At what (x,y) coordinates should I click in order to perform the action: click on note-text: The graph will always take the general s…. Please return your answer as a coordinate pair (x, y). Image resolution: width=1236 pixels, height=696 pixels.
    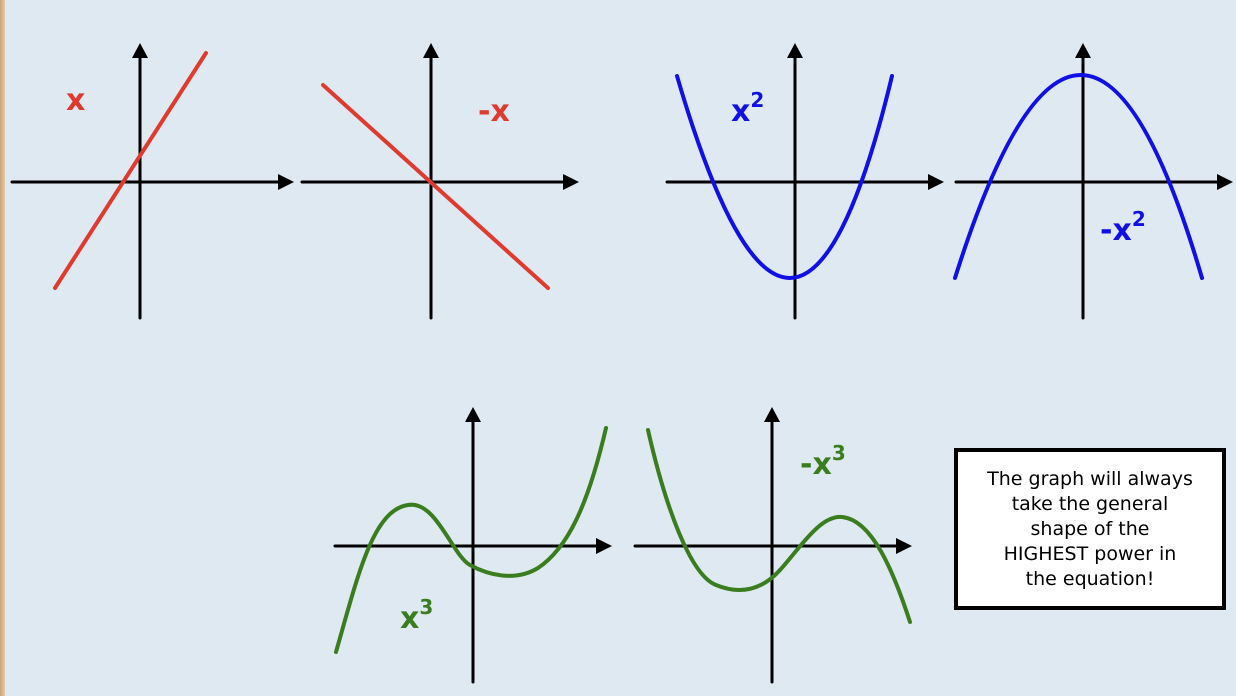
    Looking at the image, I should click on (1090, 528).